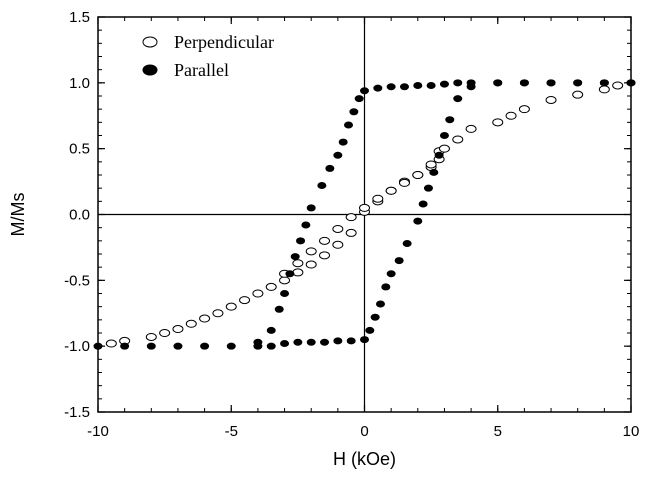  Describe the element at coordinates (79, 17) in the screenshot. I see `y-tick-label: 1.5` at that location.